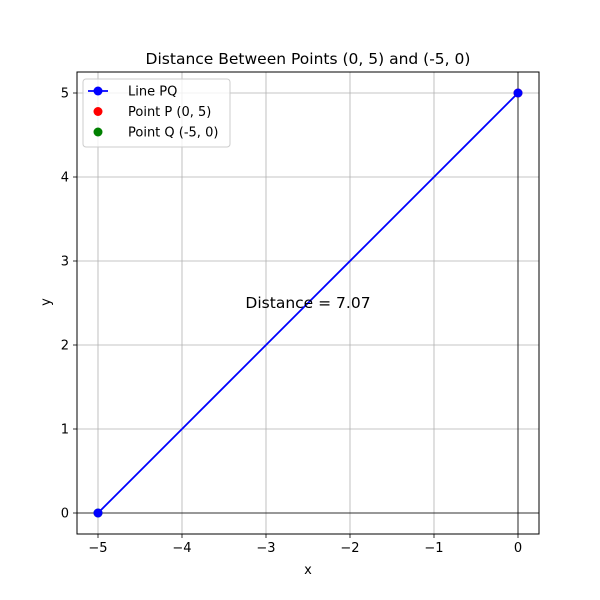 The height and width of the screenshot is (600, 600). I want to click on y-axis-label: y, so click(46, 302).